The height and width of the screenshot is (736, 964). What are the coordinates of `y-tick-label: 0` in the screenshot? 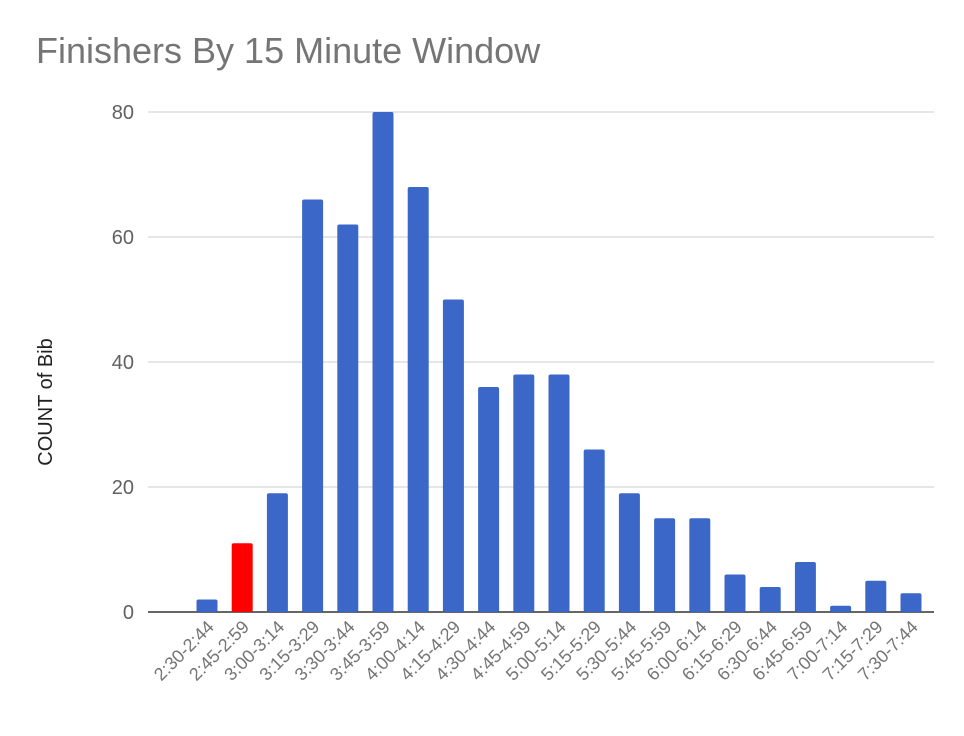 It's located at (128, 613).